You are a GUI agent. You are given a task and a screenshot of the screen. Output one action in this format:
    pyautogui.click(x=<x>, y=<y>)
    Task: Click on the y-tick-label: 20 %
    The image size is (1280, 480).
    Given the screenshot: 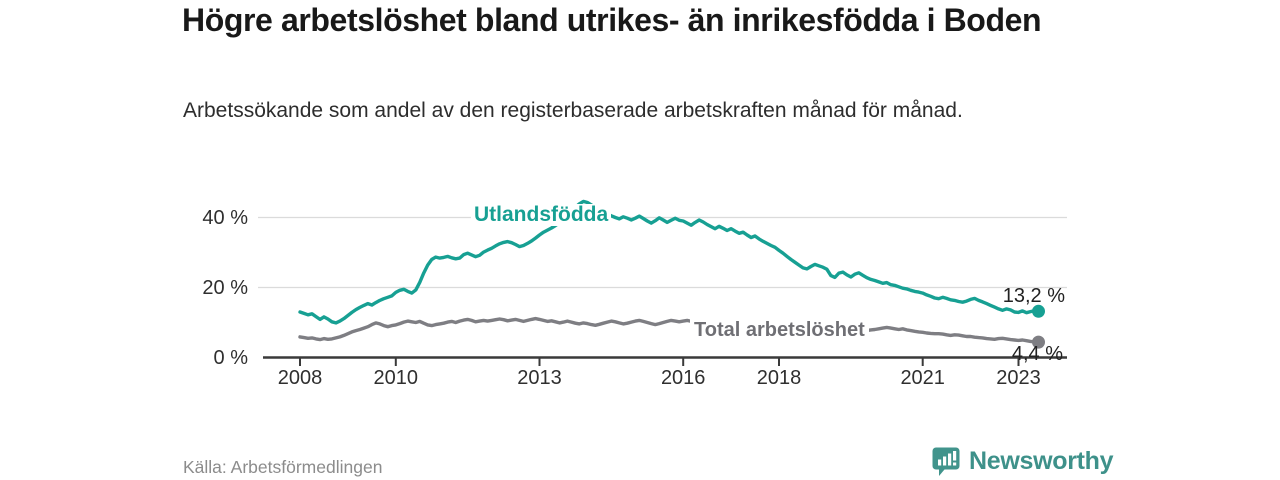 What is the action you would take?
    pyautogui.click(x=225, y=287)
    